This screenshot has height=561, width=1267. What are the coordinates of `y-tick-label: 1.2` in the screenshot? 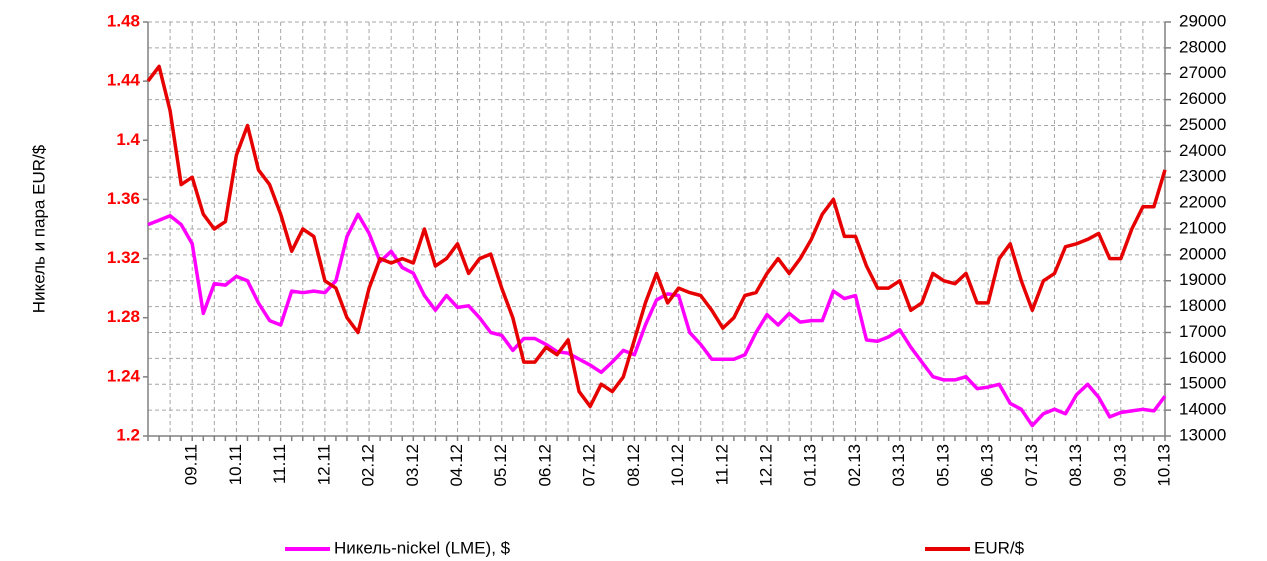 It's located at (128, 434).